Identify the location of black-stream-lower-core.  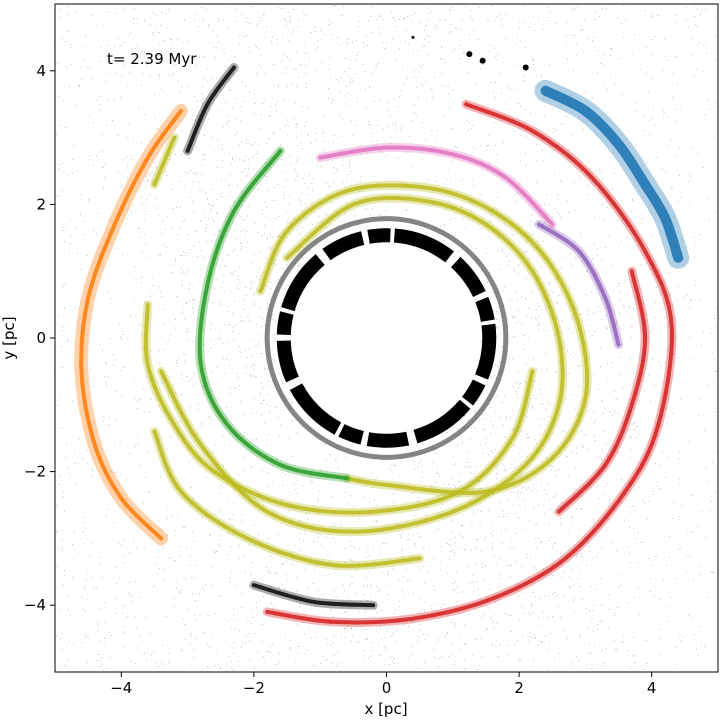
(313, 595).